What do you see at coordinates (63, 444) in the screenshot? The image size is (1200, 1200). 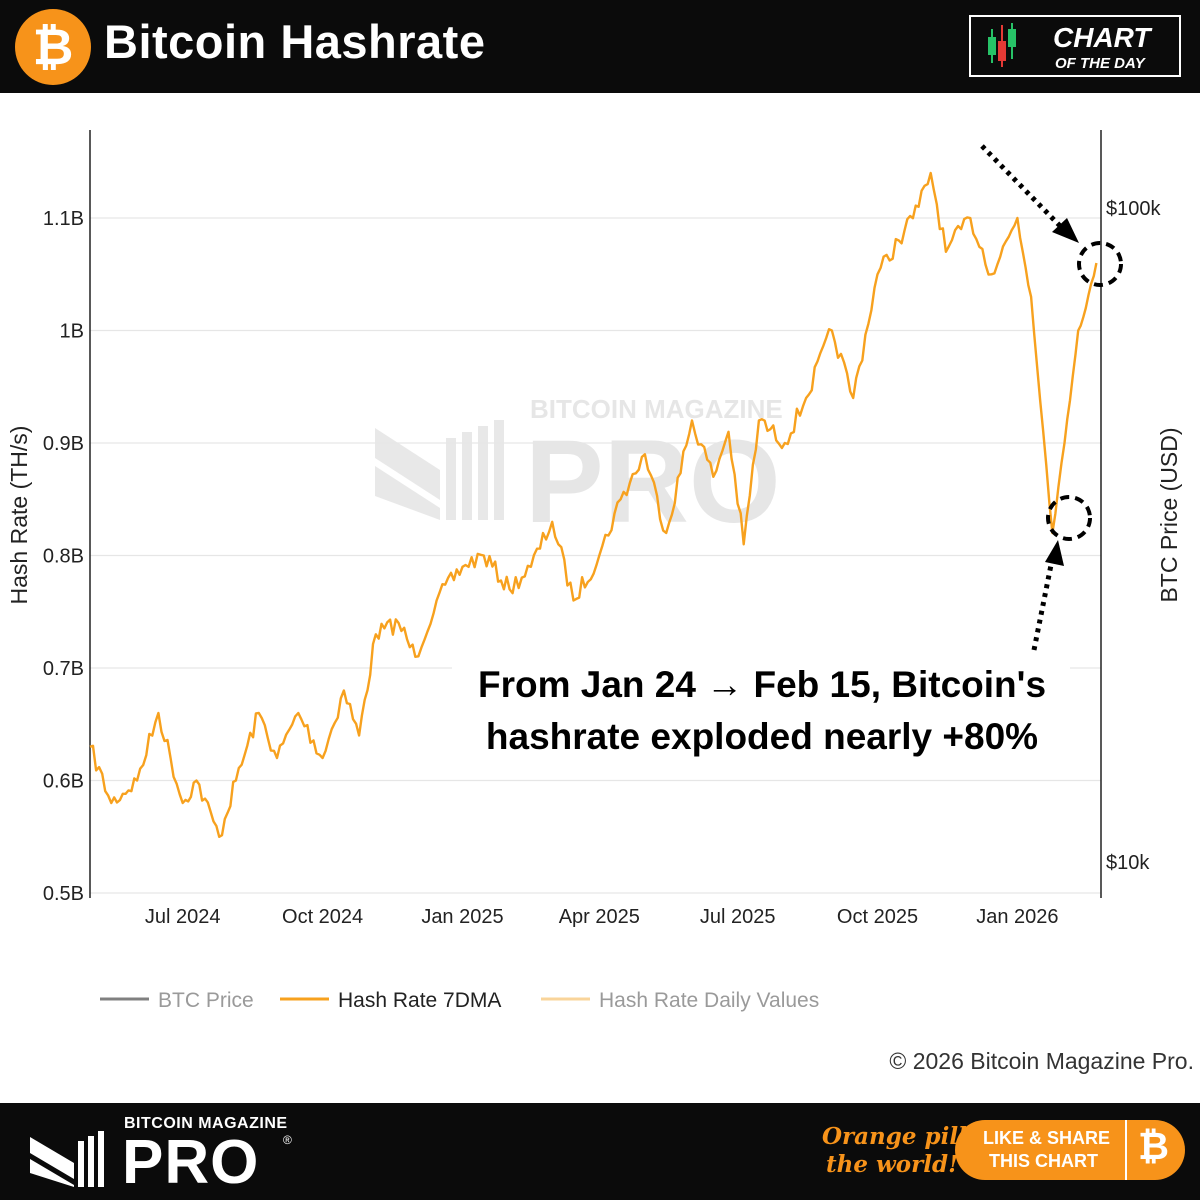 I see `y-tick-label: 0.9B` at bounding box center [63, 444].